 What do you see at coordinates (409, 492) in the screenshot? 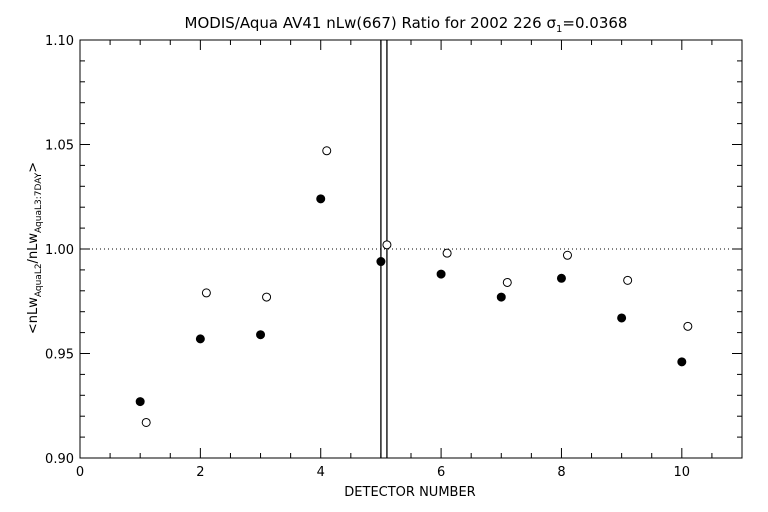
I see `x-axis-label: DETECTOR NUMBER` at bounding box center [409, 492].